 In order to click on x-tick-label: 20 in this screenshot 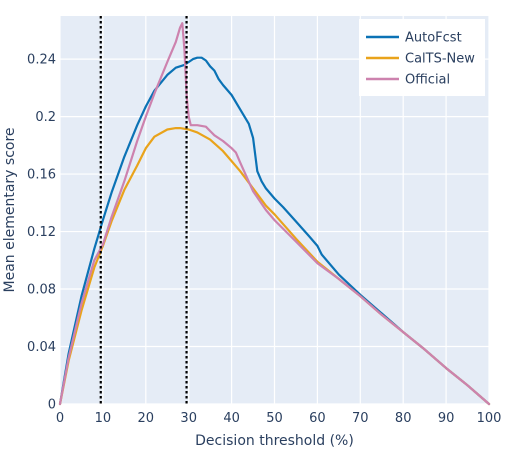, I will do `click(146, 418)`.